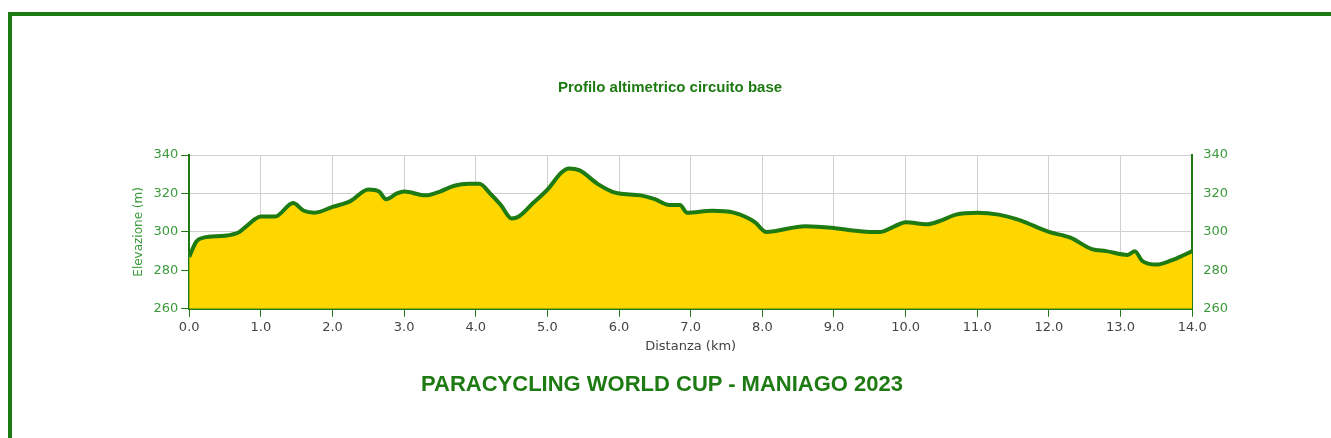 The image size is (1331, 438). Describe the element at coordinates (1216, 192) in the screenshot. I see `y2-tick-label: 320` at that location.